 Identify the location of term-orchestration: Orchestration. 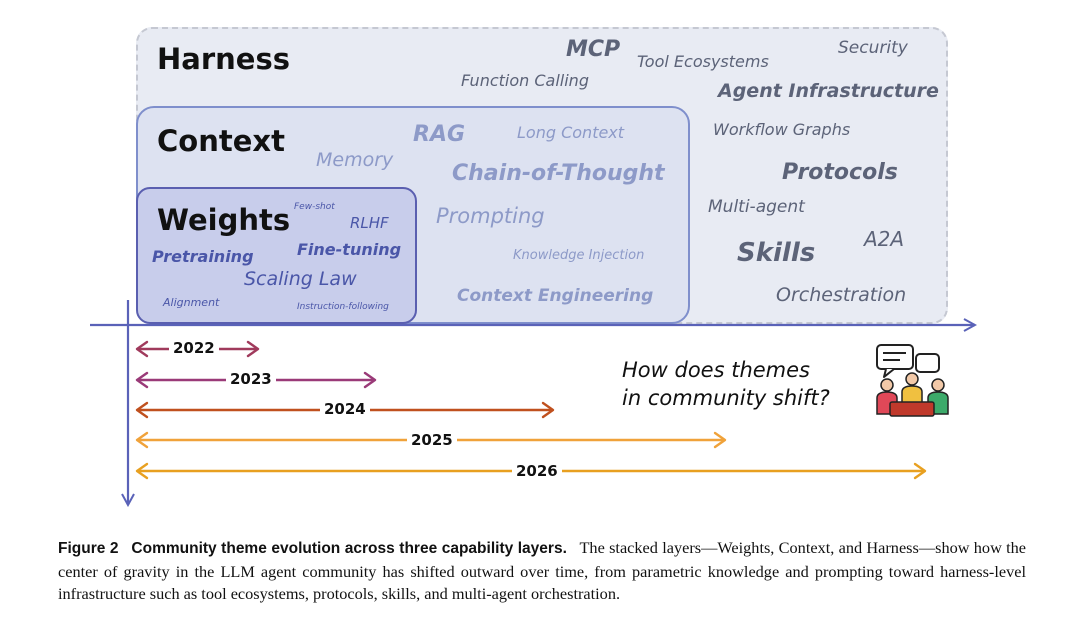
(841, 295).